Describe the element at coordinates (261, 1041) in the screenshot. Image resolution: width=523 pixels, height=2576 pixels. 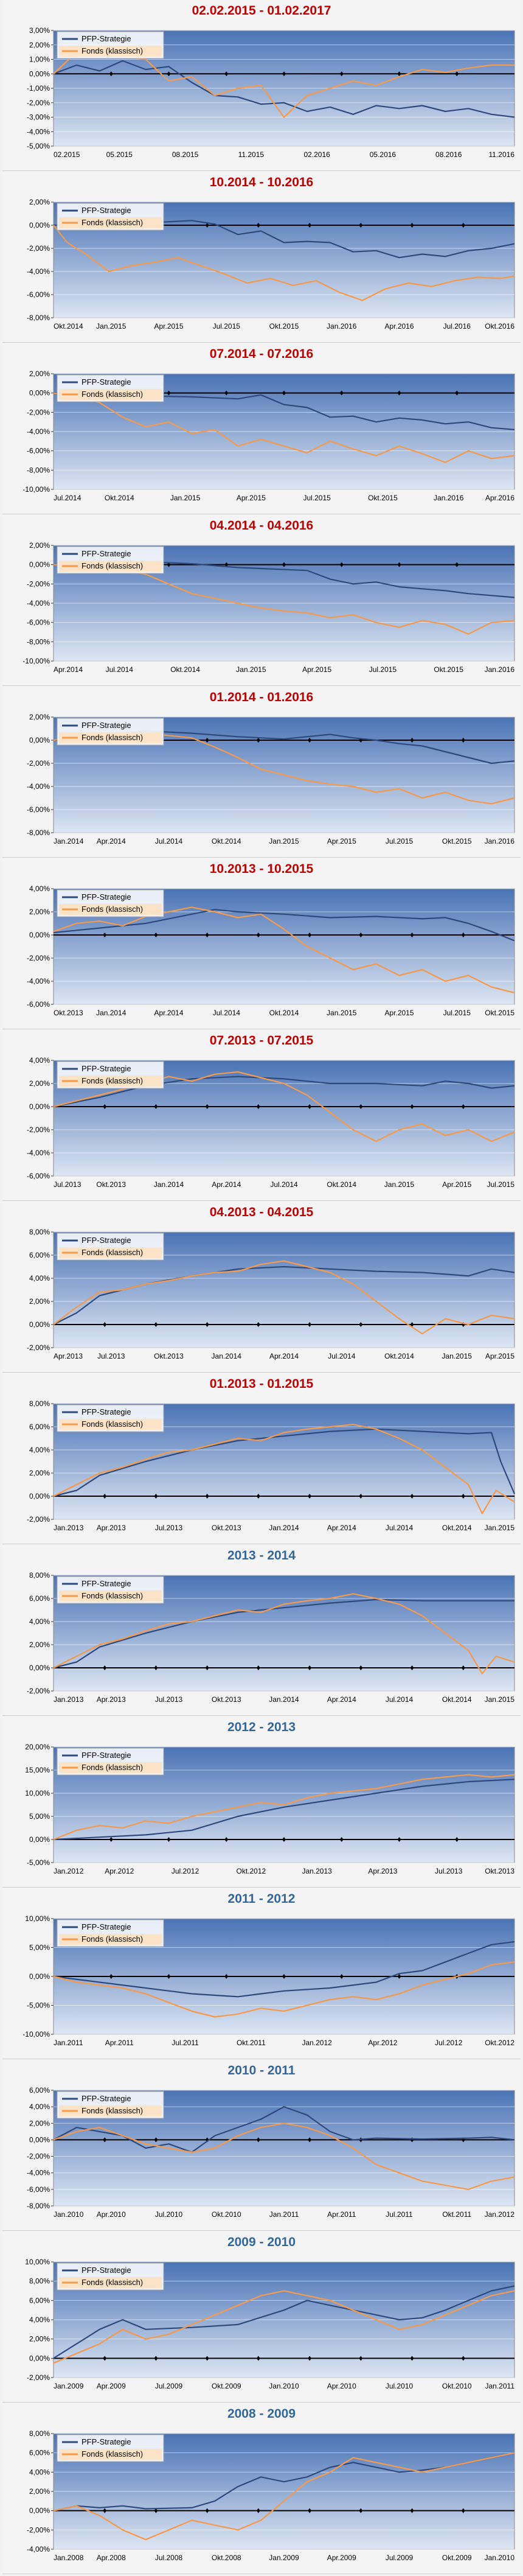
I see `chart-title: 07.2013 - 07.2015` at that location.